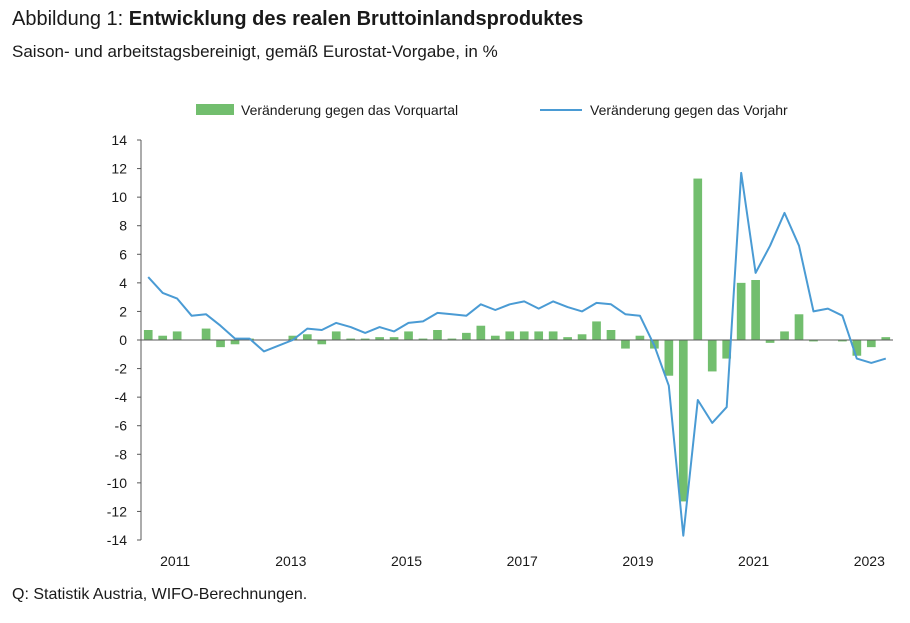 The width and height of the screenshot is (910, 623). I want to click on bar-2015Q1, so click(408, 335).